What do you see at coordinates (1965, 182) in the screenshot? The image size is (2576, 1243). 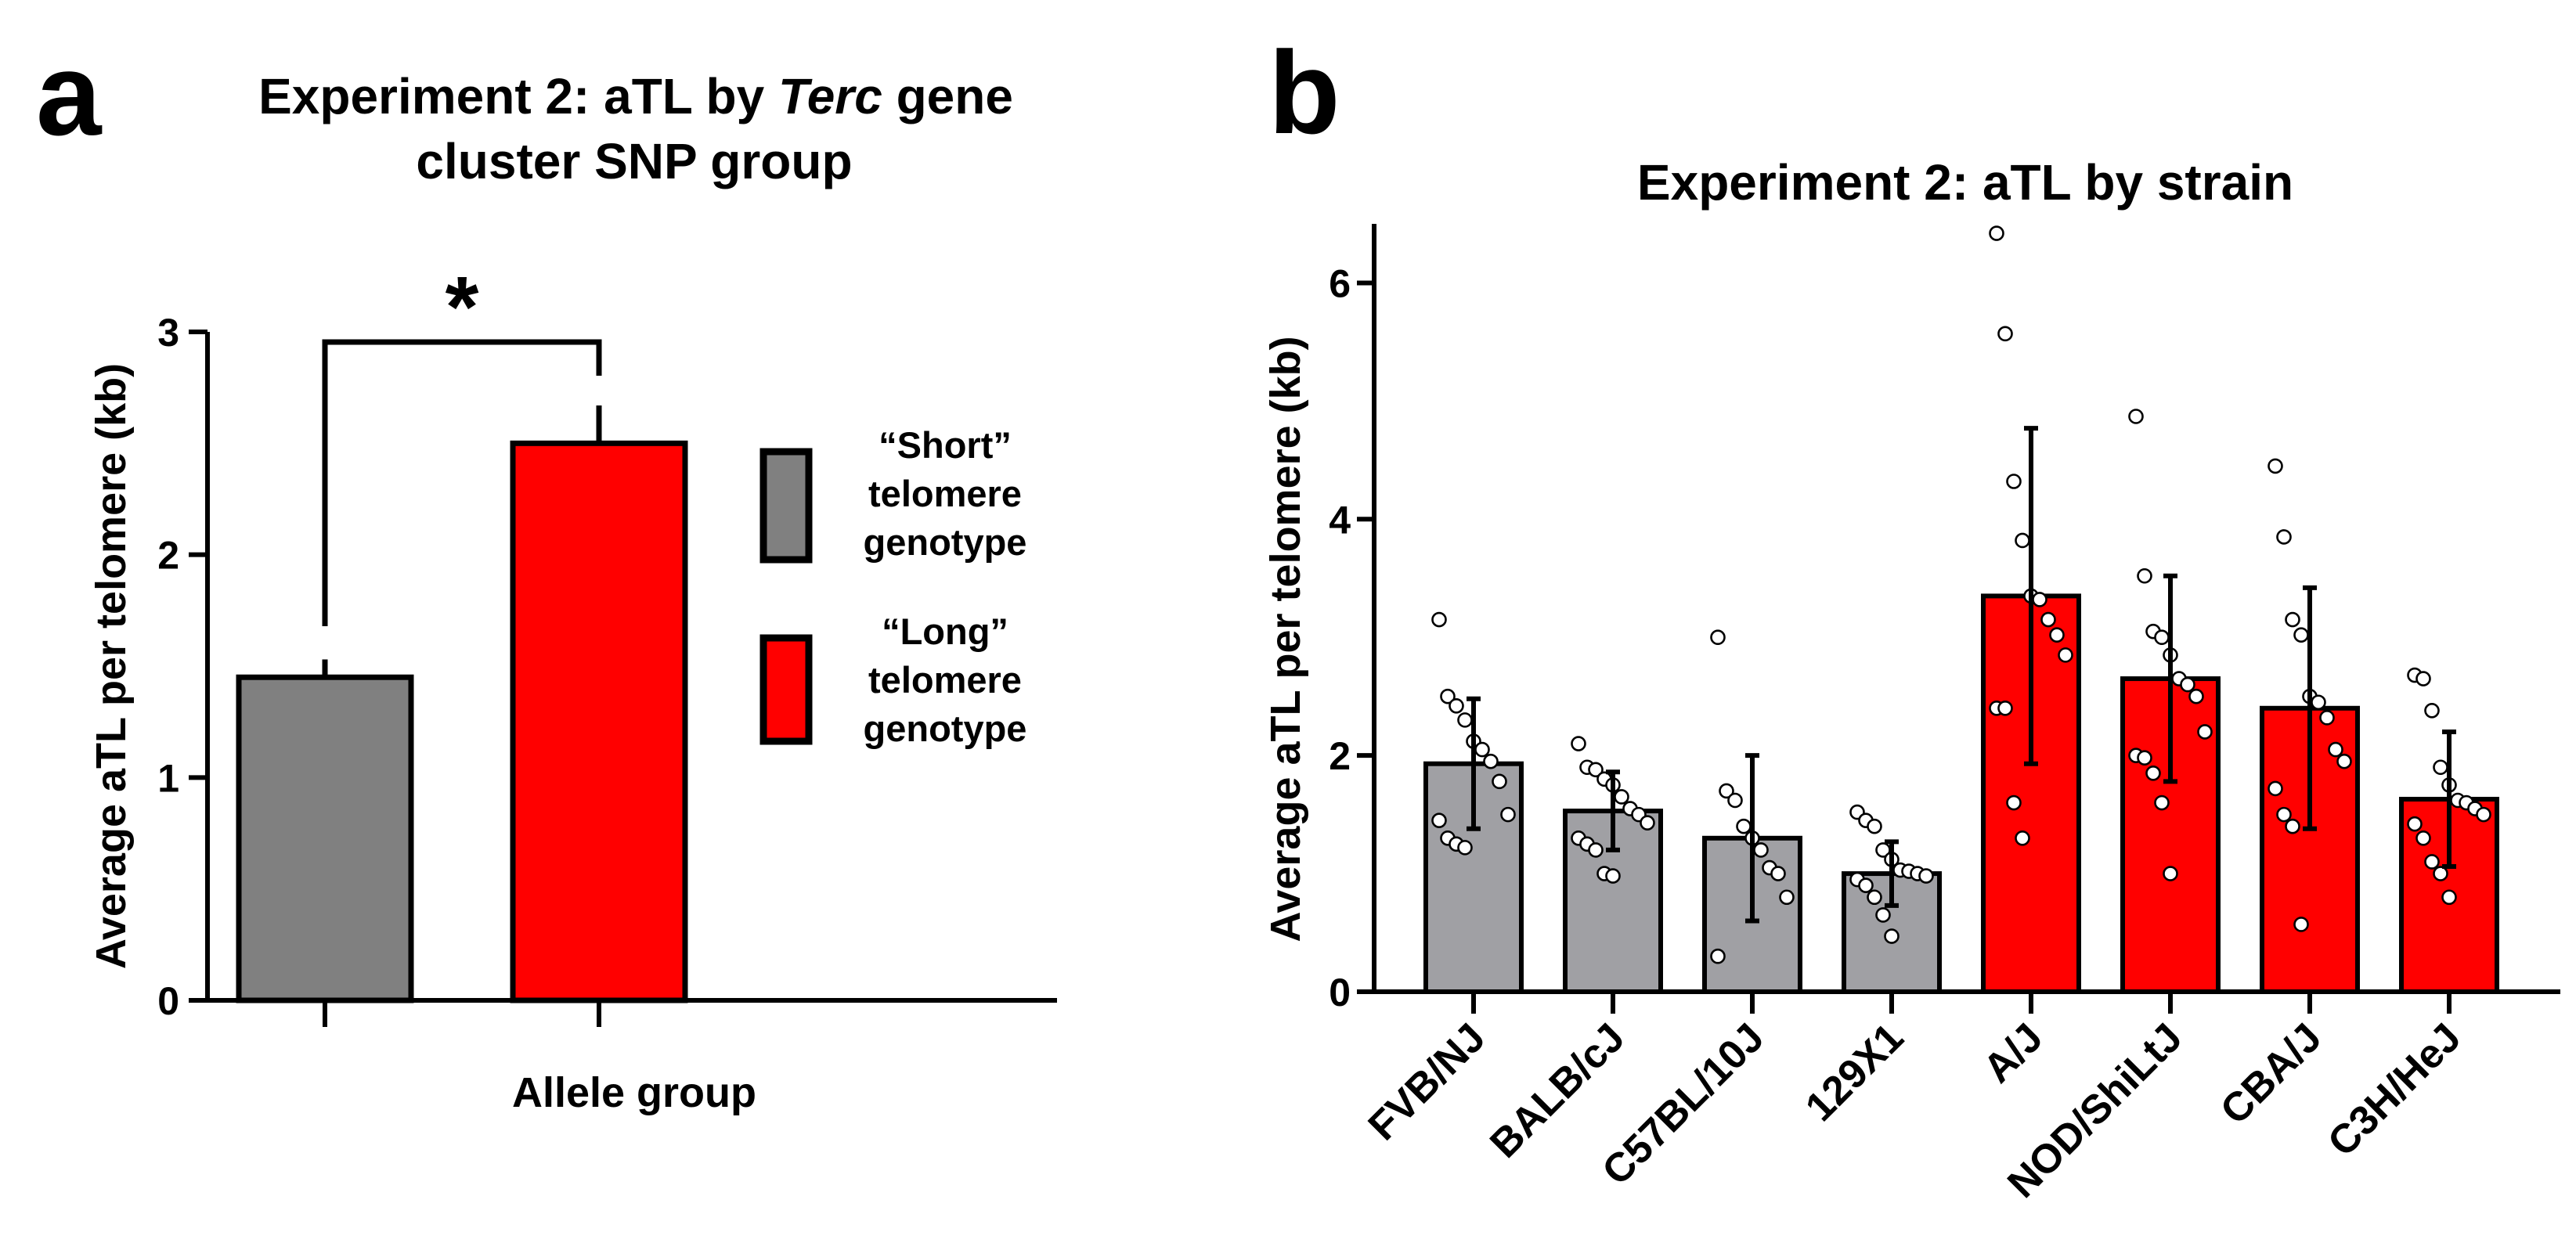 I see `panel-b-title: Experiment 2: aTL by strain` at bounding box center [1965, 182].